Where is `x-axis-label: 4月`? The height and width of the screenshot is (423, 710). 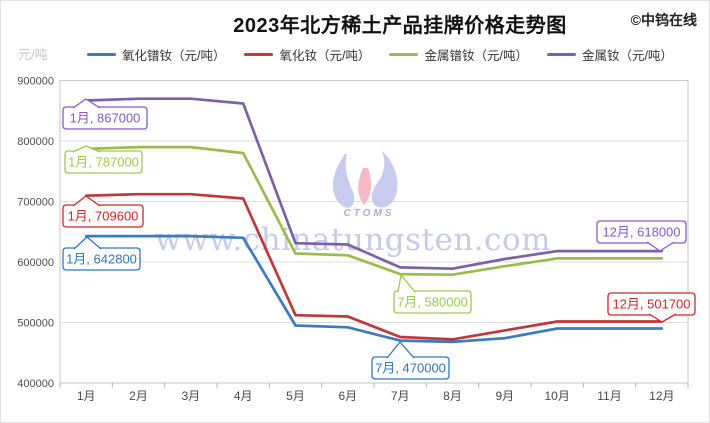
x-axis-label: 4月 is located at coordinates (243, 396).